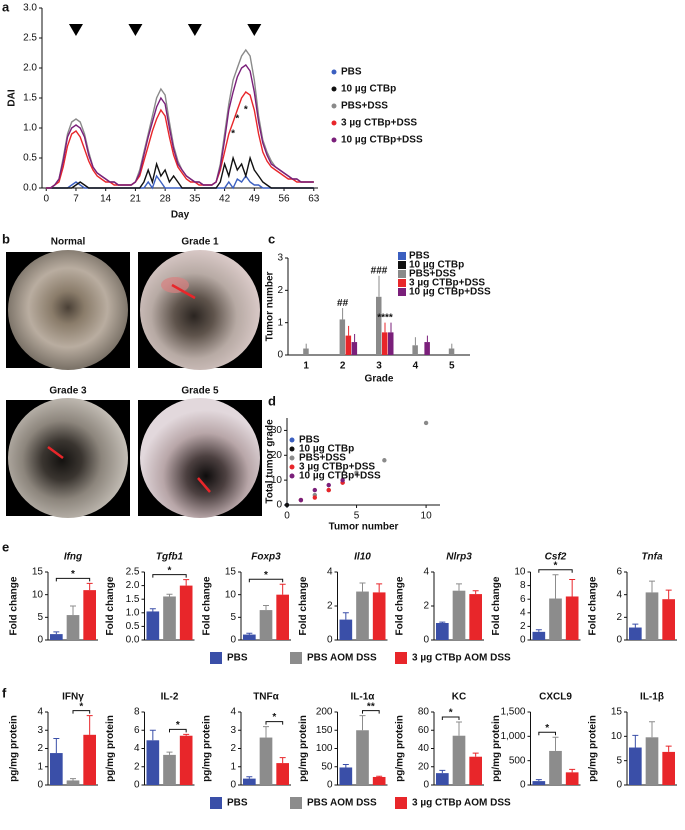 The image size is (685, 830). What do you see at coordinates (12, 97) in the screenshot?
I see `y-axis-label: DAI` at bounding box center [12, 97].